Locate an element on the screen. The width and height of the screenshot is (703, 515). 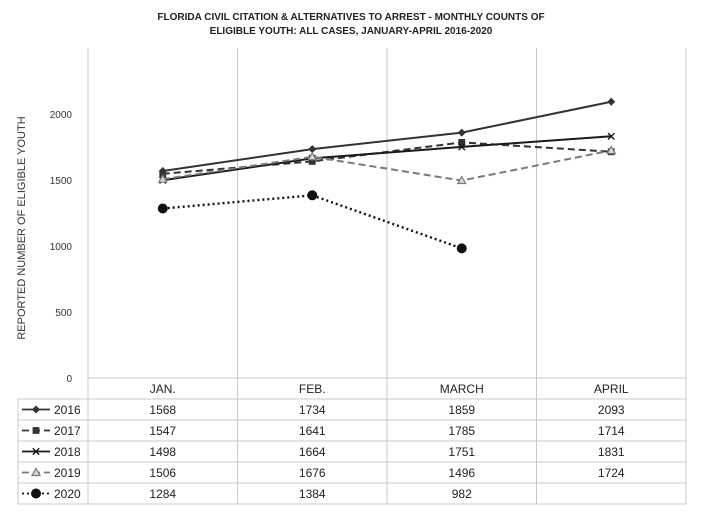
legend-key-2018 is located at coordinates (36, 451).